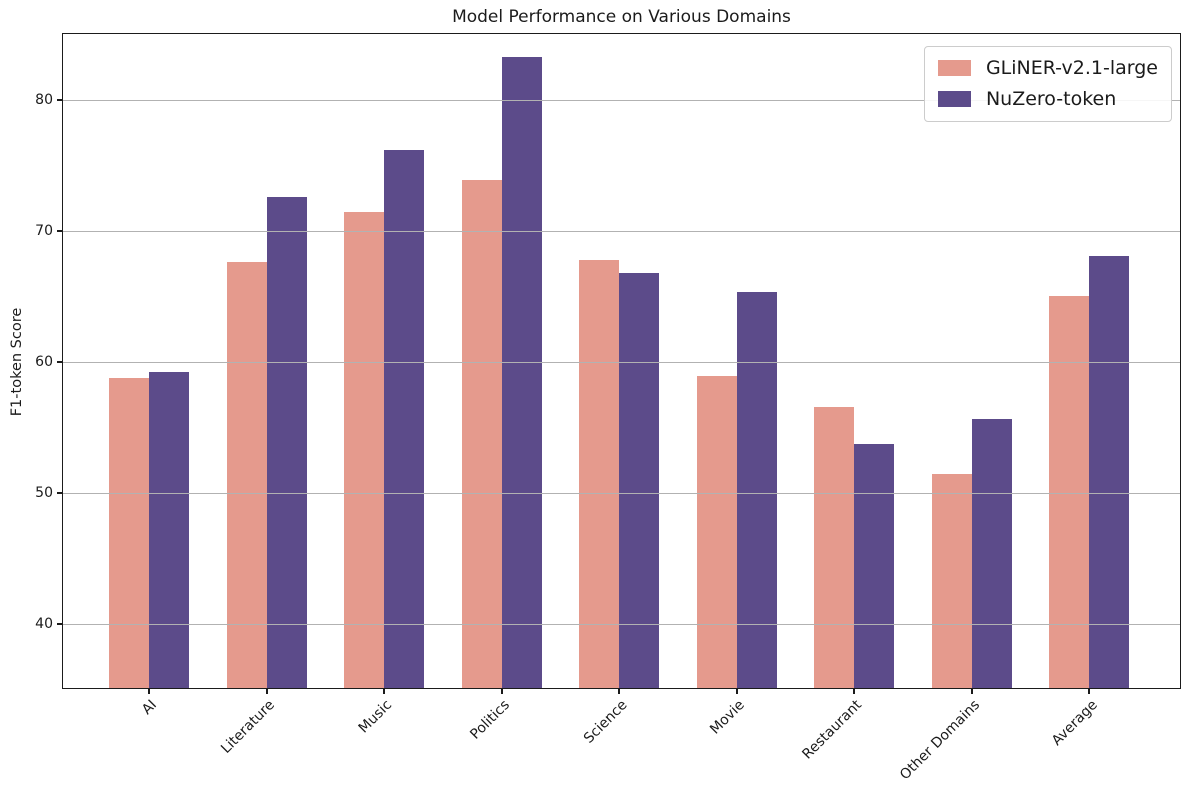 The image size is (1189, 790). I want to click on y-axis-label: F1-token Score, so click(17, 362).